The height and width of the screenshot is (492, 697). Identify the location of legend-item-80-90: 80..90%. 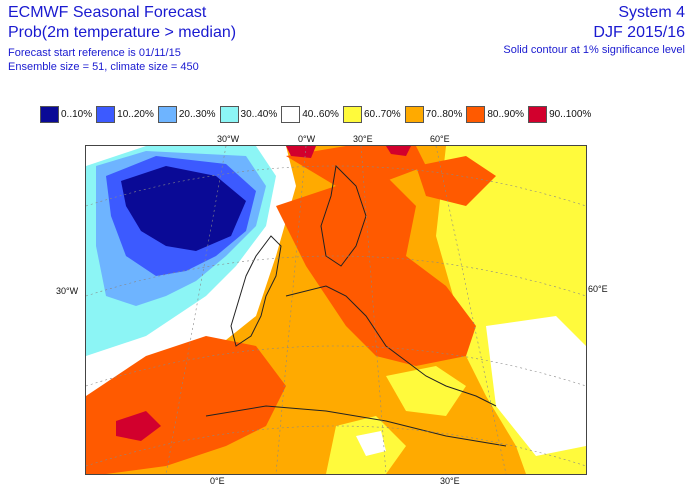
(495, 114).